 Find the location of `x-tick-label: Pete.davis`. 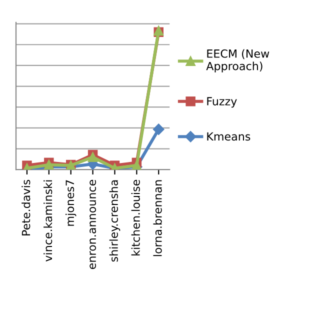

x-tick-label: Pete.davis is located at coordinates (26, 208).